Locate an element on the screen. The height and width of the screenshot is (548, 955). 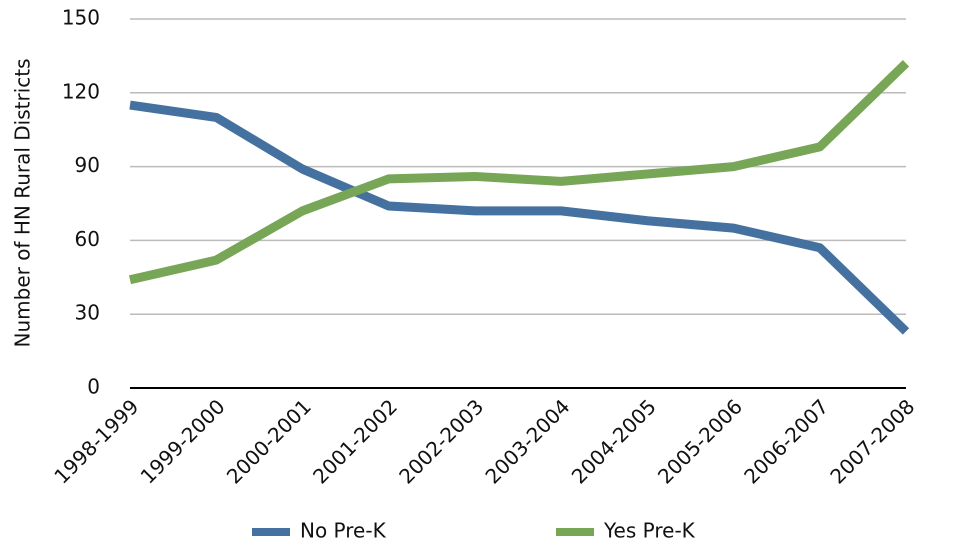
x-tick-label: 1998-1999 is located at coordinates (96, 441).